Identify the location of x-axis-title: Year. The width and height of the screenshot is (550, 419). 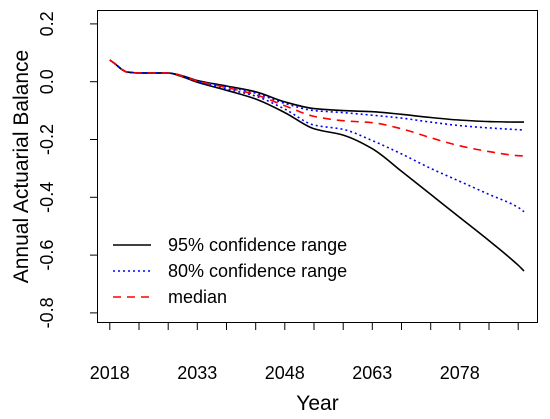
(317, 403).